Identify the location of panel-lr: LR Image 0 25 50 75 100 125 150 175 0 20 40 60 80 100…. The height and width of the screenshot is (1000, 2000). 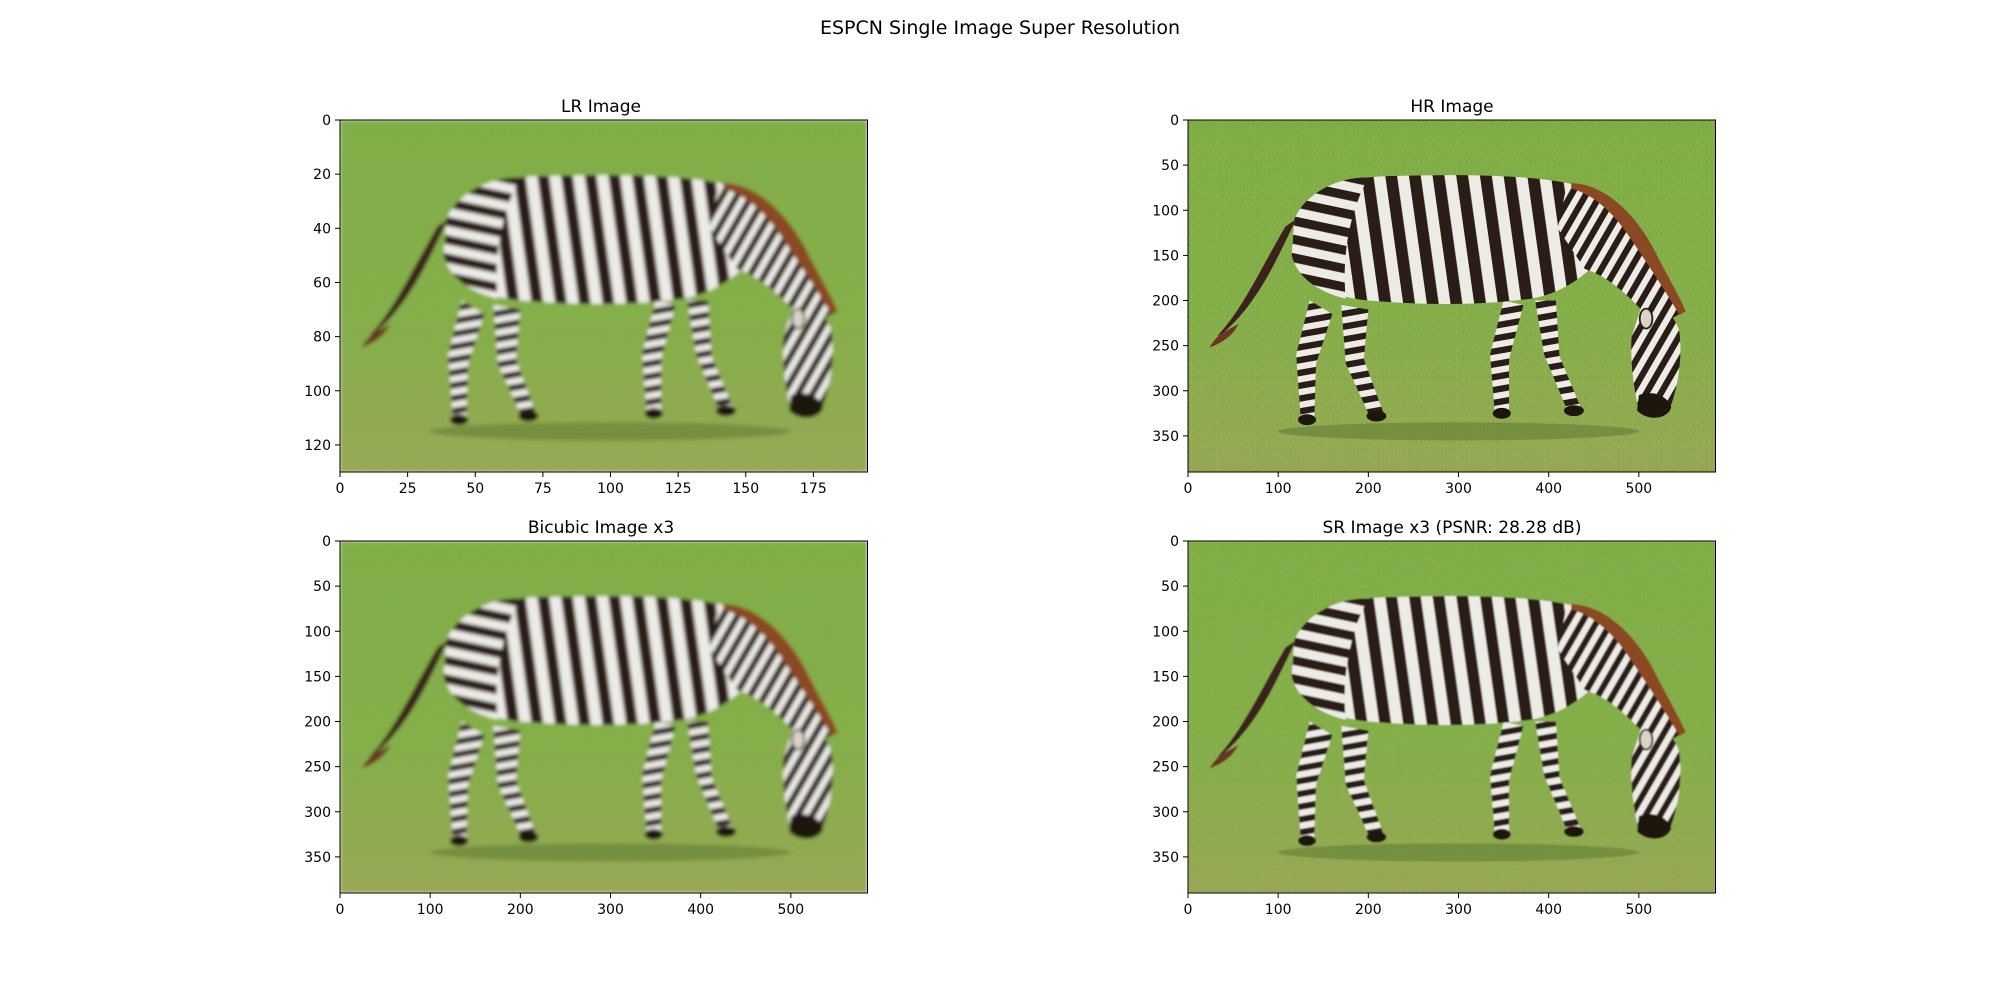
(586, 297).